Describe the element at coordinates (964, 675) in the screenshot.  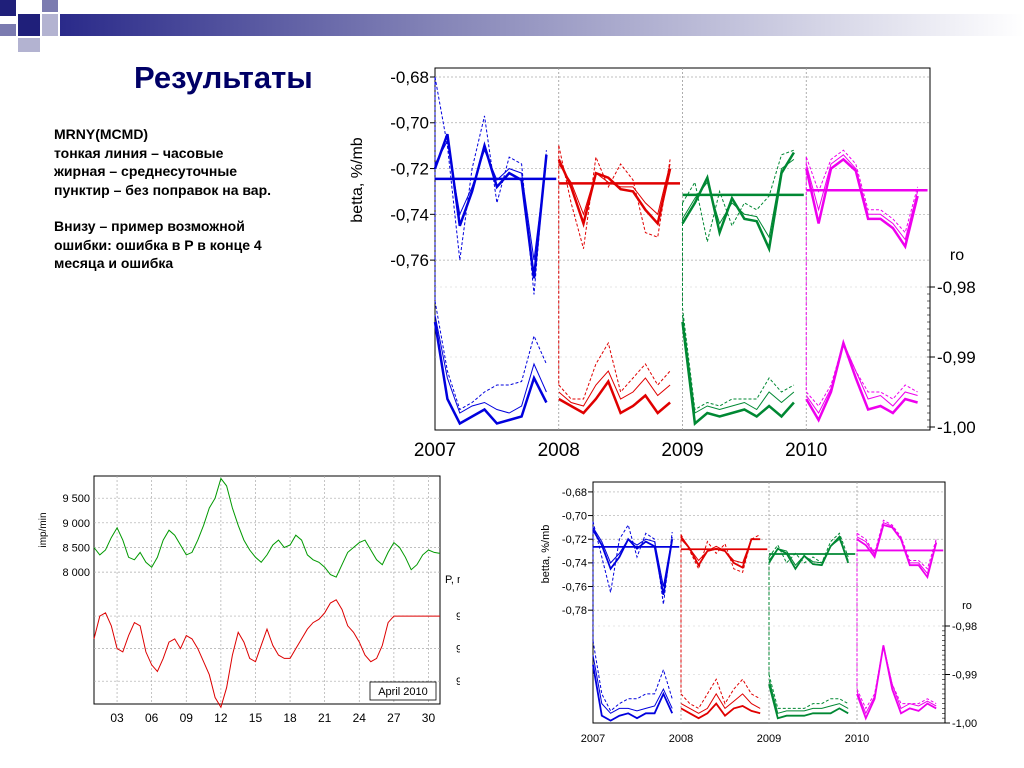
I see `ro-tick-label: -0,99` at that location.